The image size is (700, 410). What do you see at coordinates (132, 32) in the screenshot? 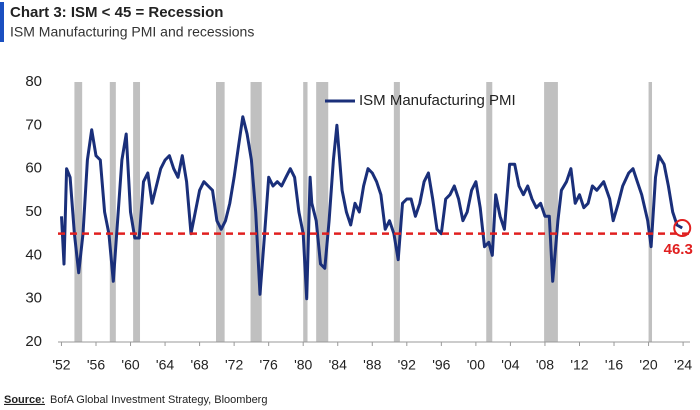
I see `chart-subtitle: ISM Manufacturing PMI and recessions` at bounding box center [132, 32].